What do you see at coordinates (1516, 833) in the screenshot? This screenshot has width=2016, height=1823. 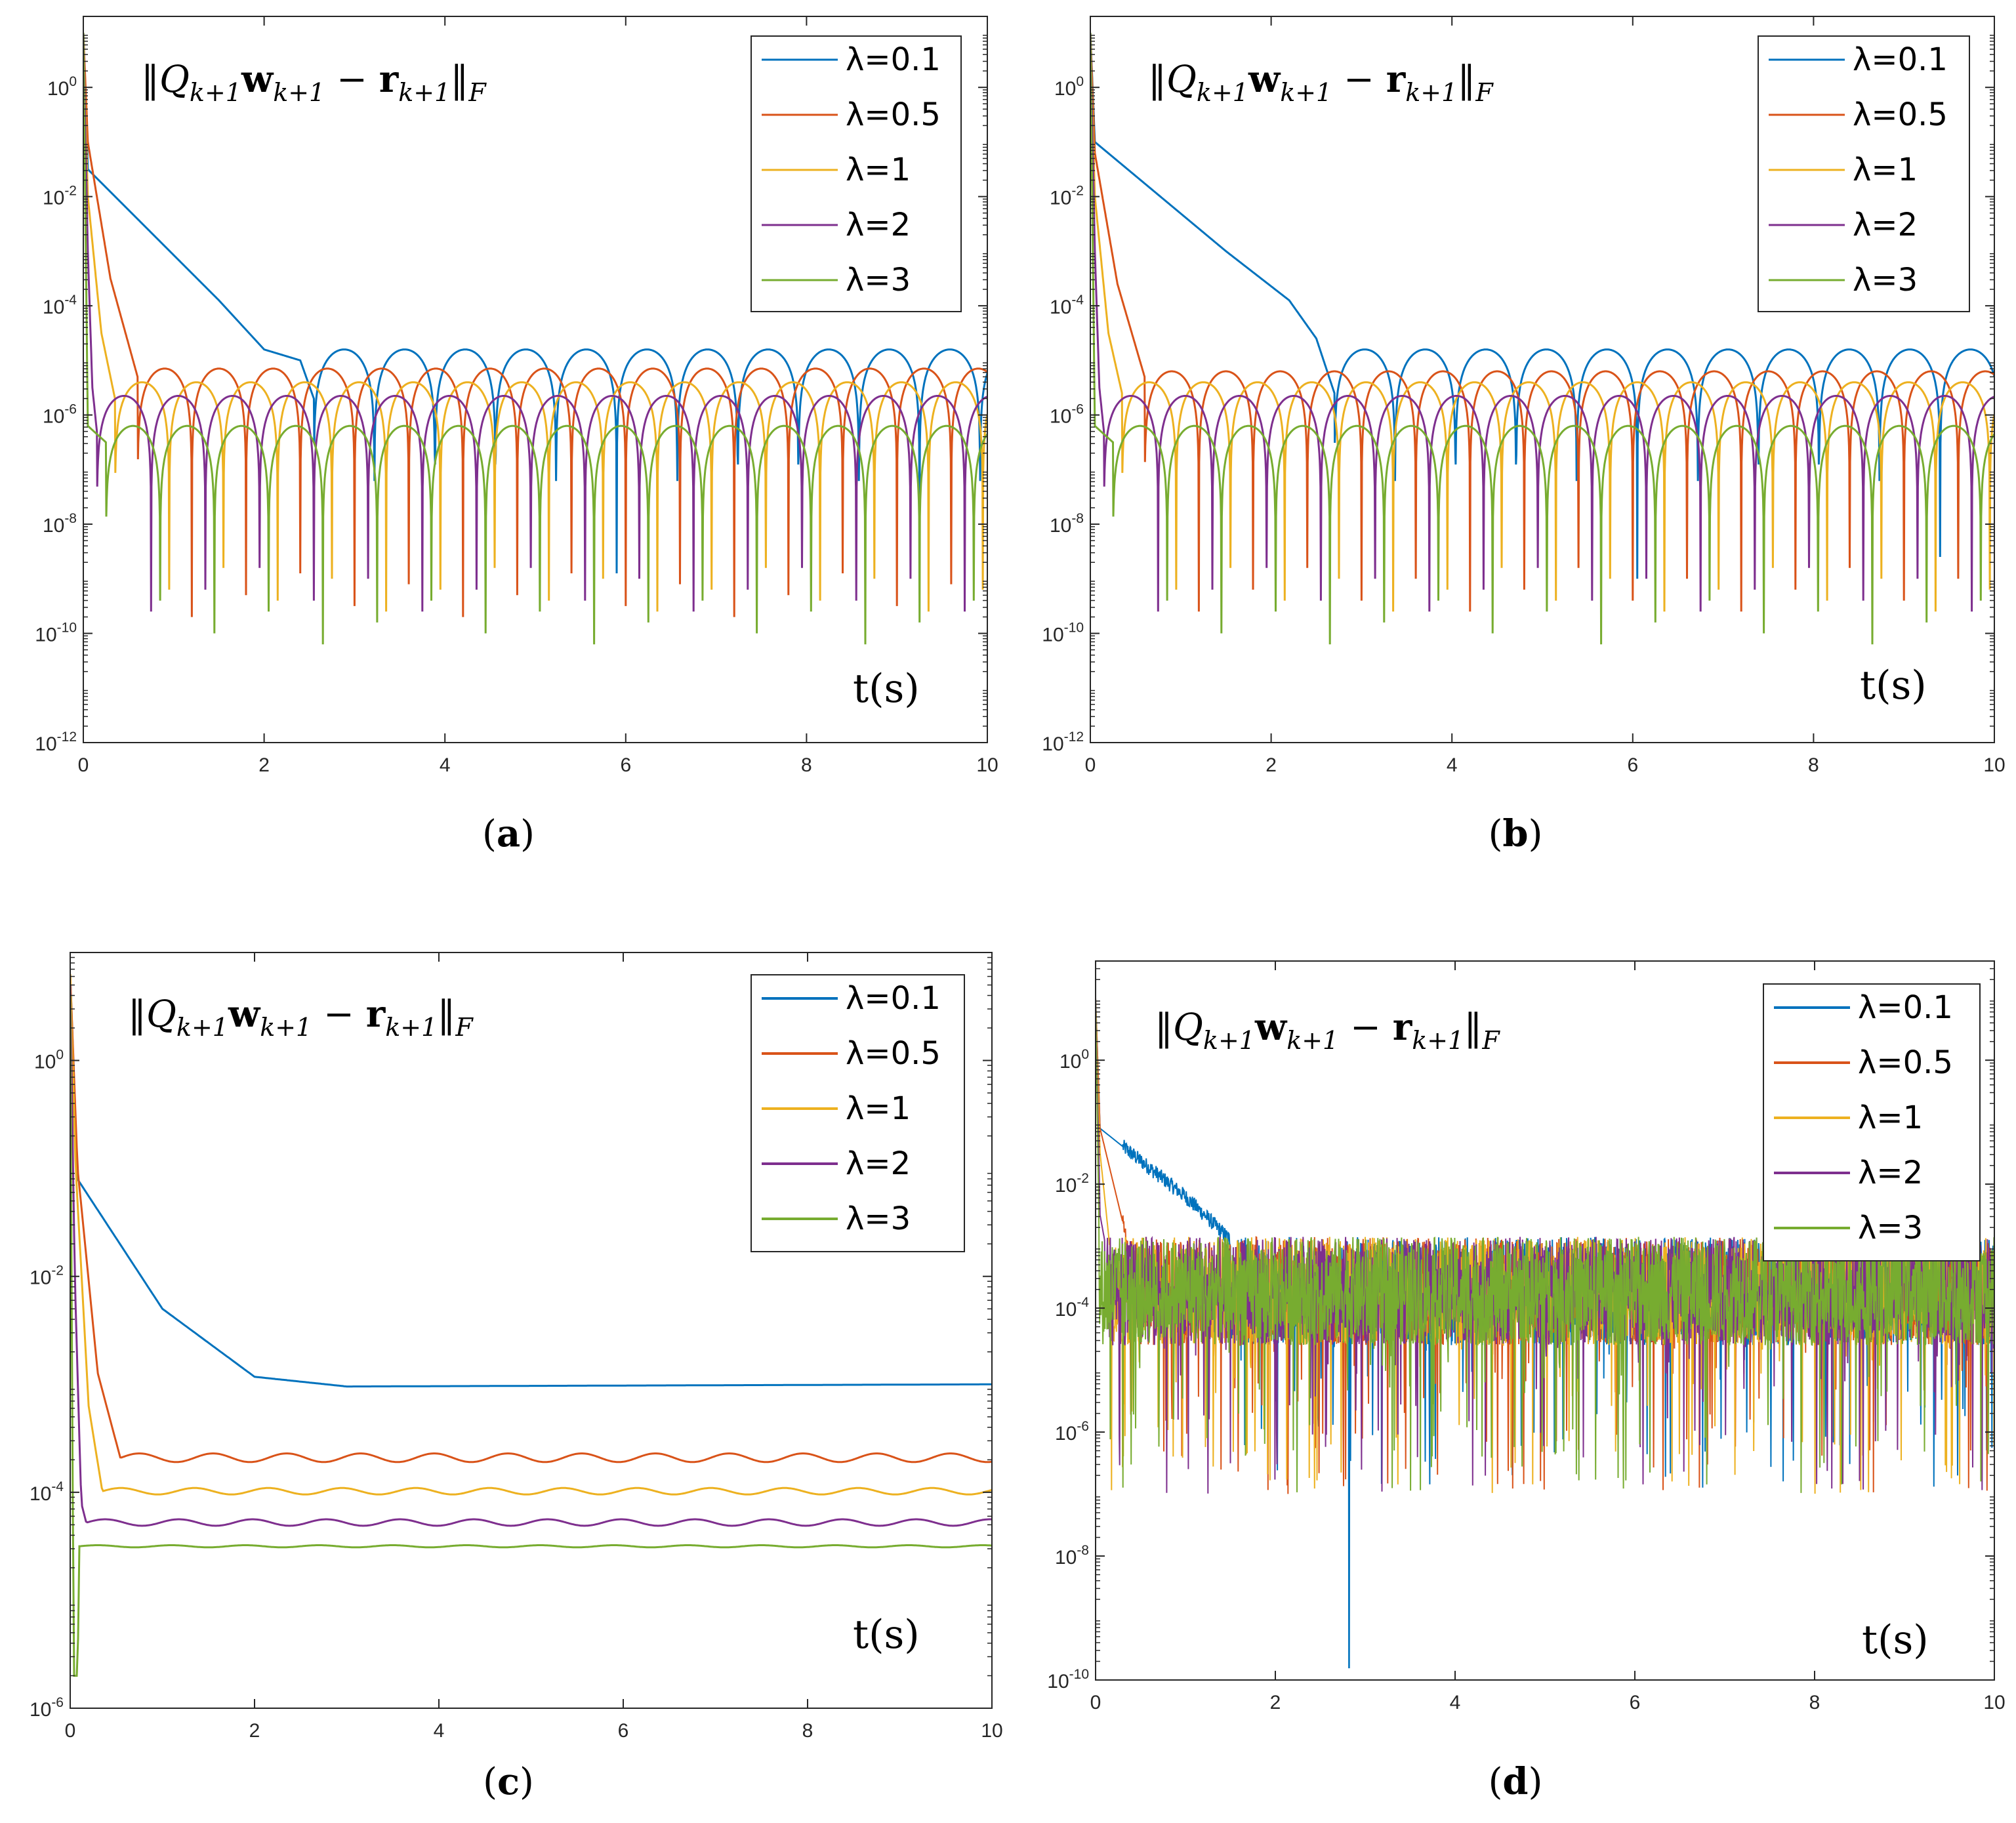 I see `subfigure-label: (b)` at bounding box center [1516, 833].